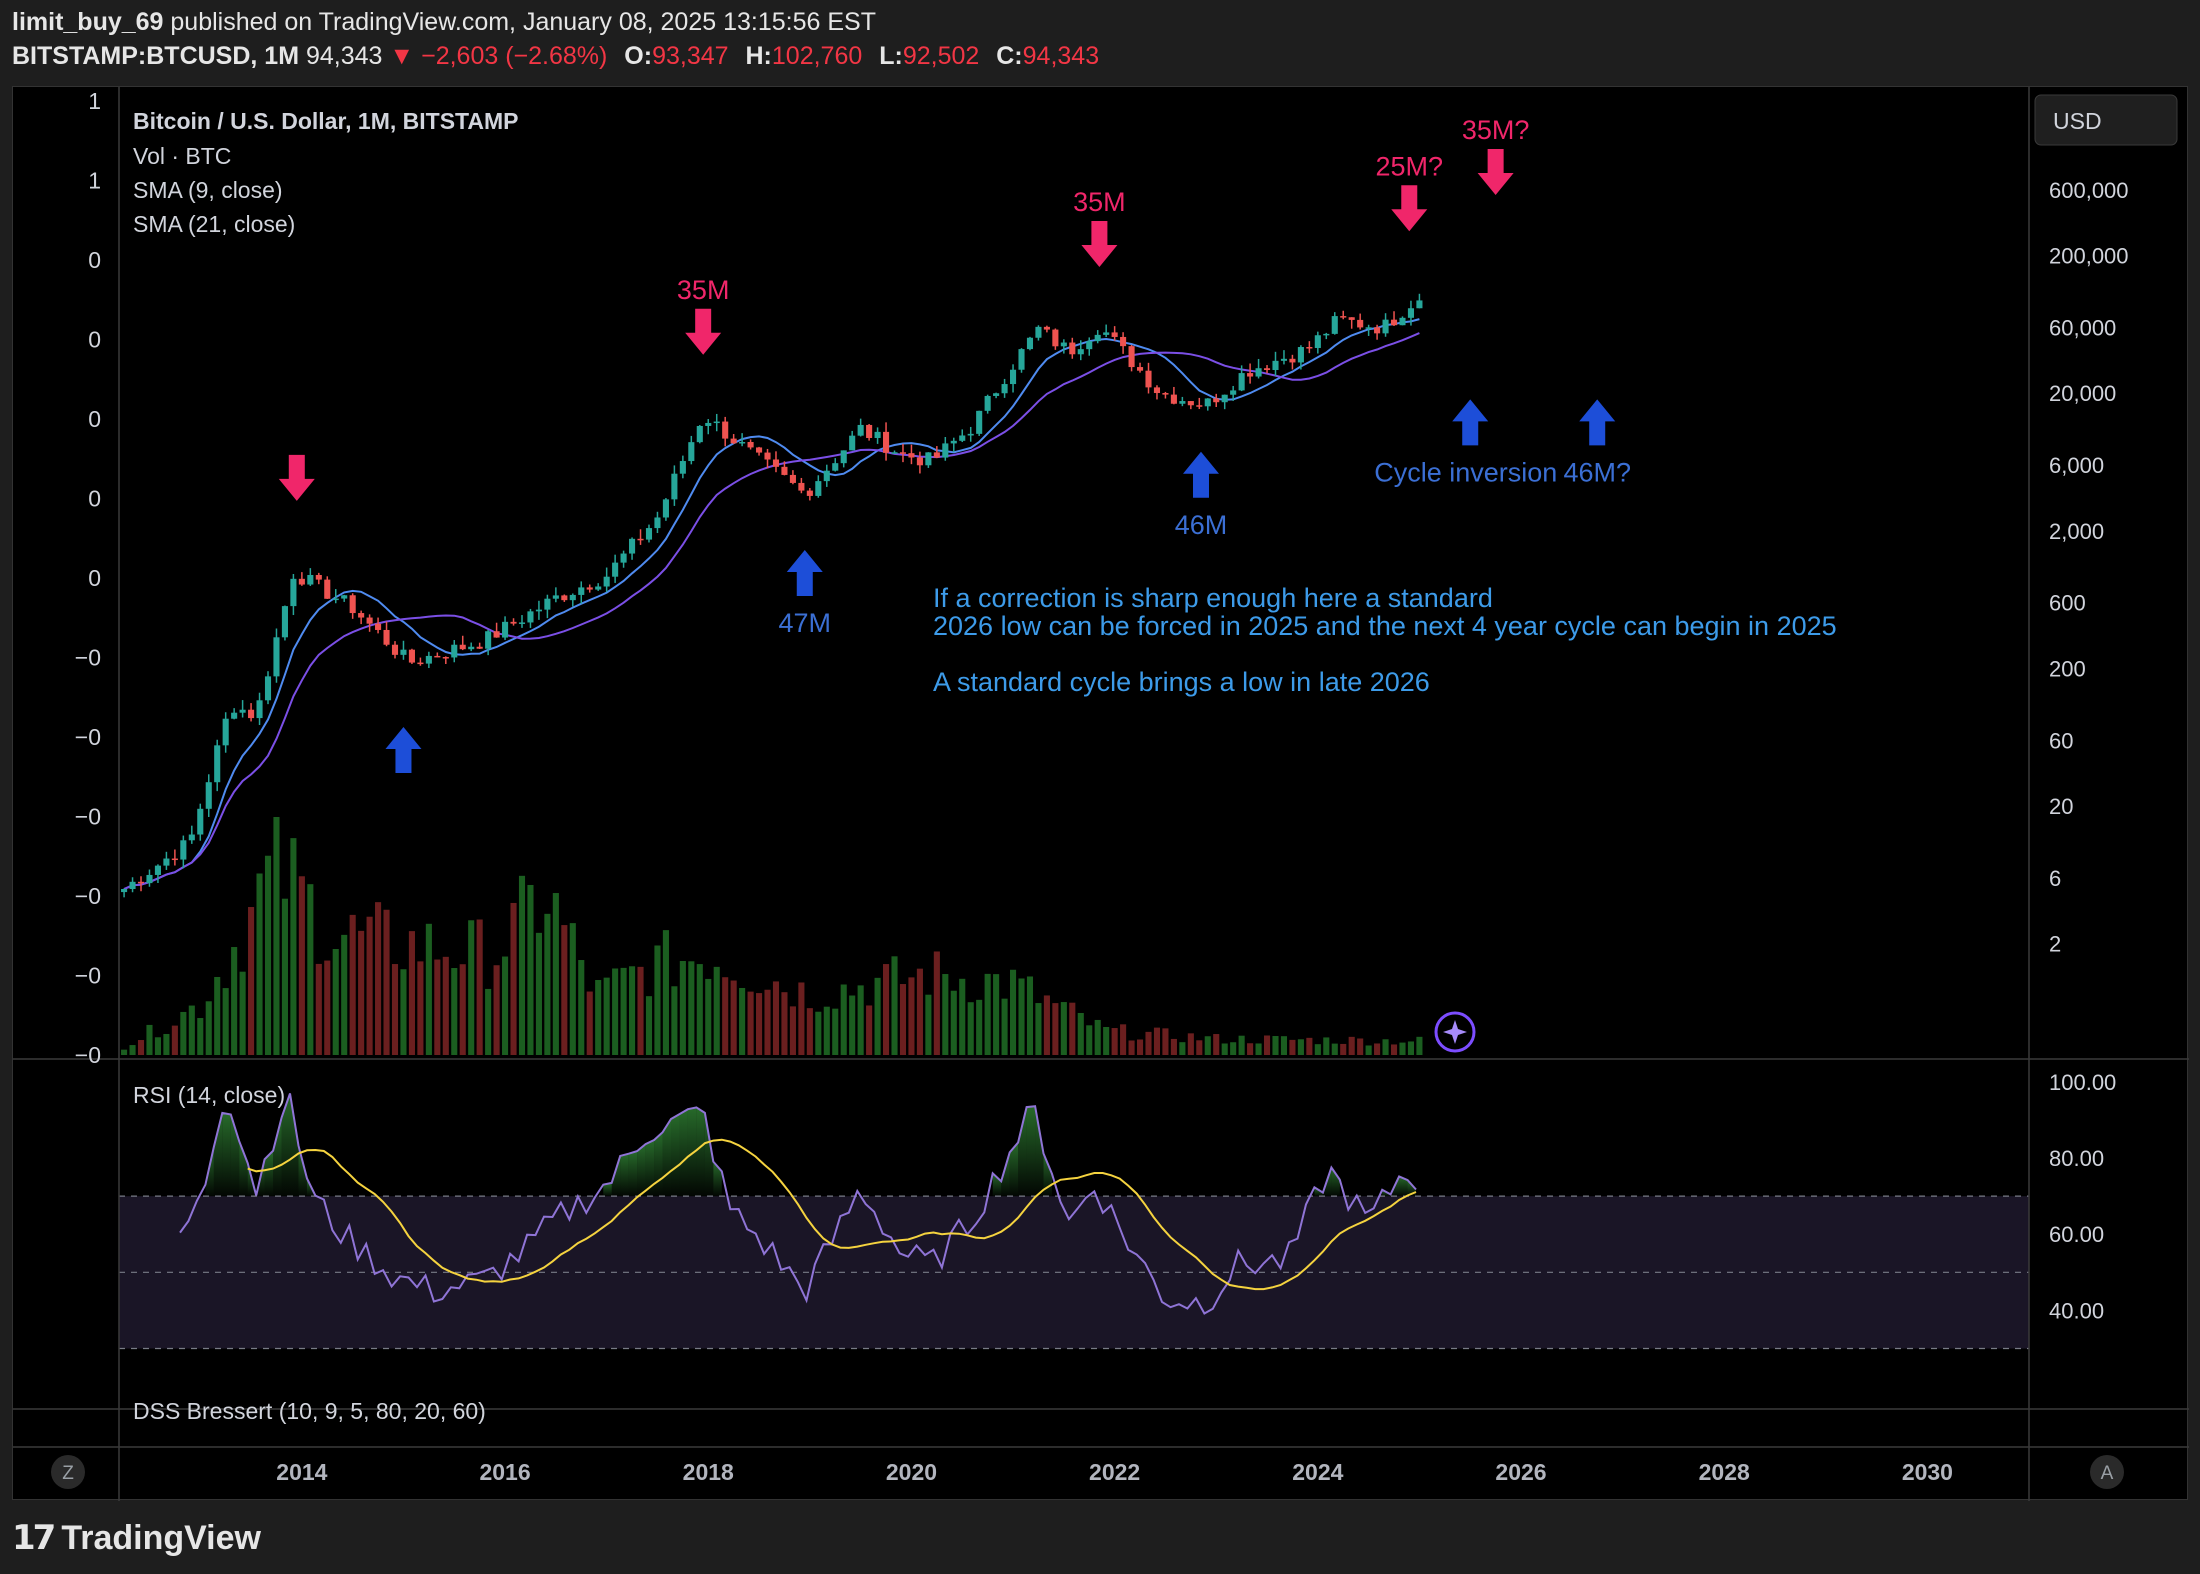 The image size is (2200, 1574). I want to click on log-scale-label: Z, so click(68, 1473).